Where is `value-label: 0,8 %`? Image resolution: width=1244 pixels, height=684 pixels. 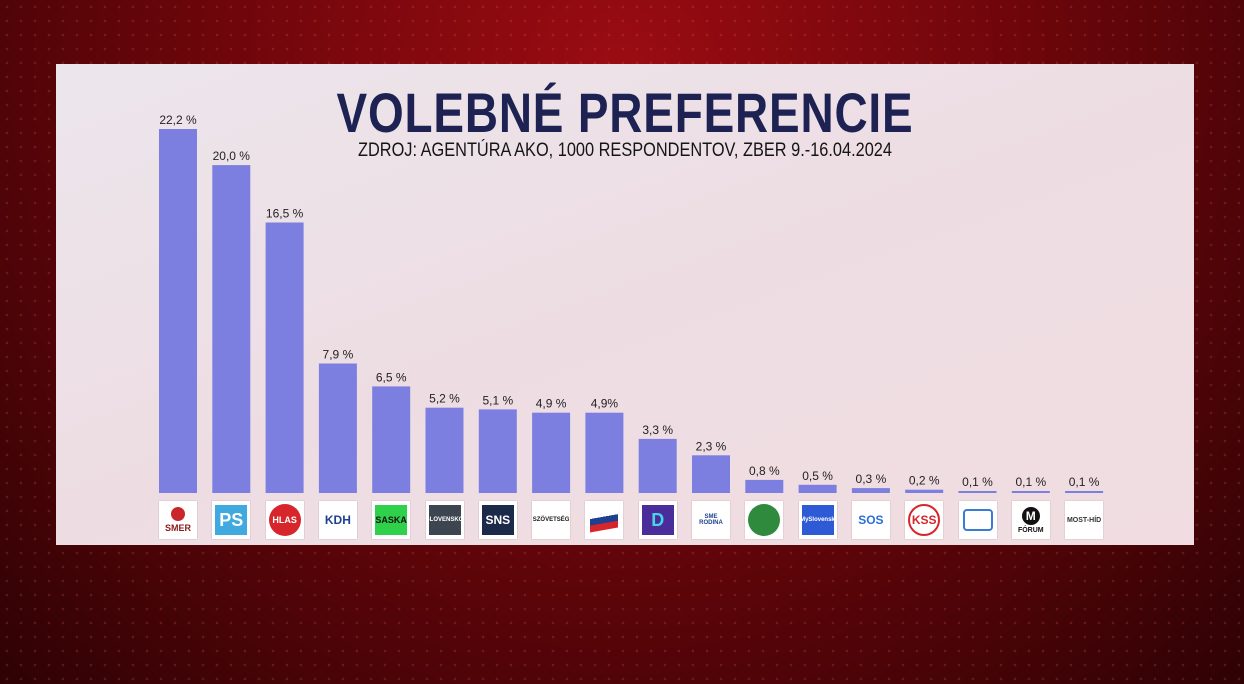
value-label: 0,8 % is located at coordinates (764, 471).